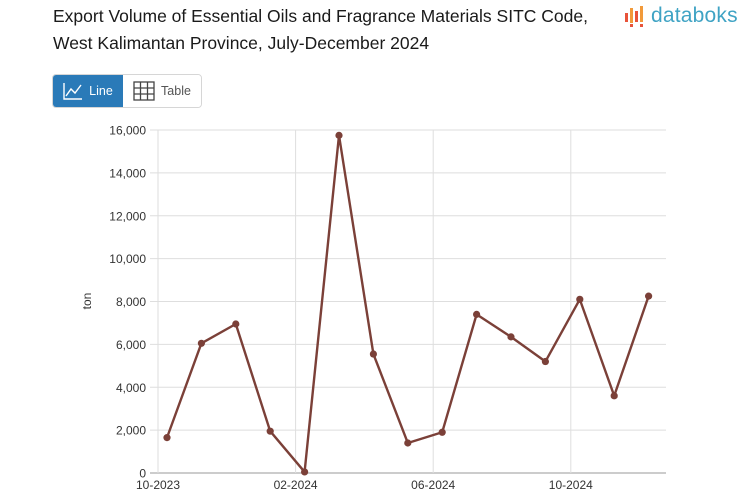 This screenshot has width=753, height=498. What do you see at coordinates (127, 131) in the screenshot?
I see `y-tick-label: 16,000` at bounding box center [127, 131].